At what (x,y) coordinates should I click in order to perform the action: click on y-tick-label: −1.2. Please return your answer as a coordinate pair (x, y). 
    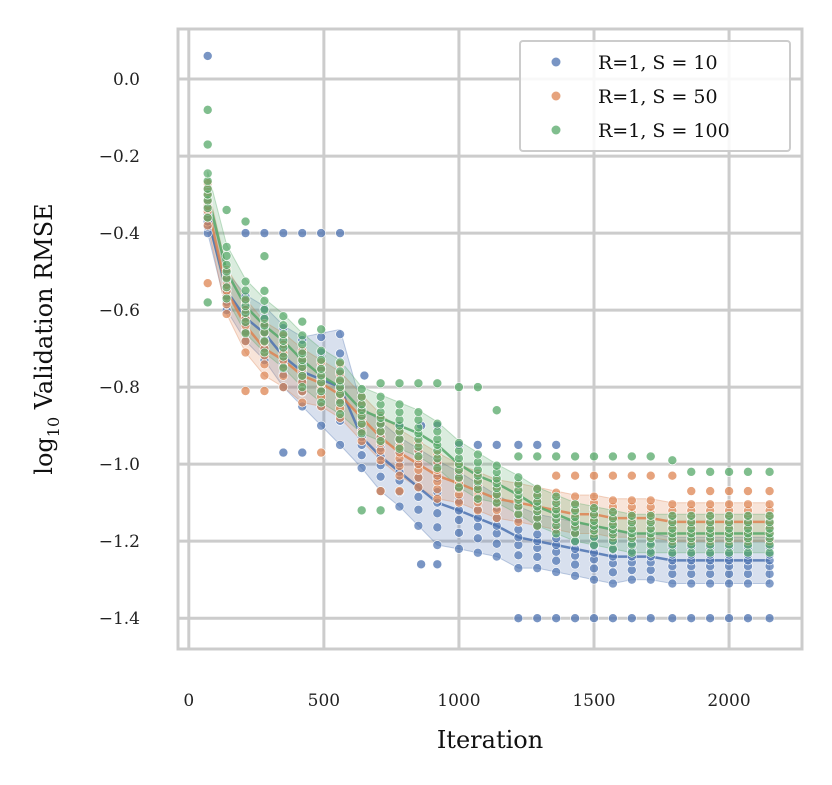
    Looking at the image, I should click on (119, 542).